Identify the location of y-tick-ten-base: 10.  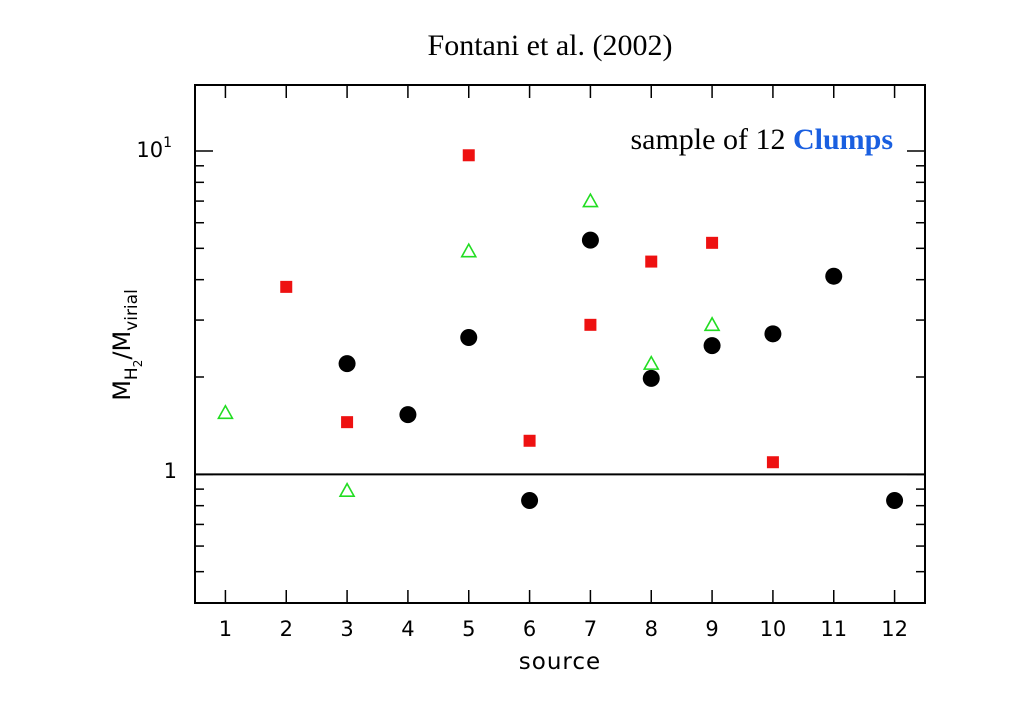
(149, 150).